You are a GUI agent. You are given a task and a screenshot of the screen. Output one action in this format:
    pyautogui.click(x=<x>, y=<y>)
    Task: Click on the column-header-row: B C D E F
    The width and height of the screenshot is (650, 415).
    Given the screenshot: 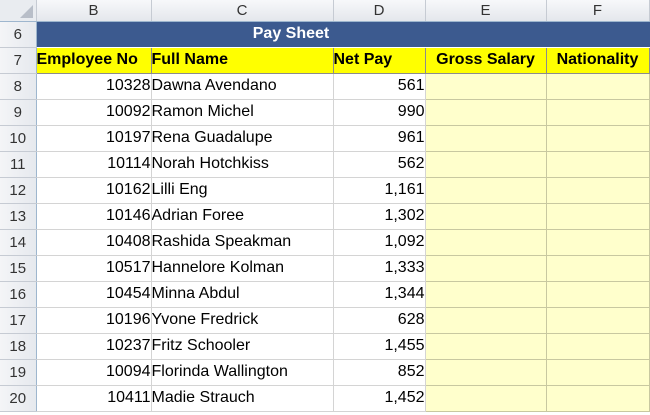 What is the action you would take?
    pyautogui.click(x=325, y=11)
    